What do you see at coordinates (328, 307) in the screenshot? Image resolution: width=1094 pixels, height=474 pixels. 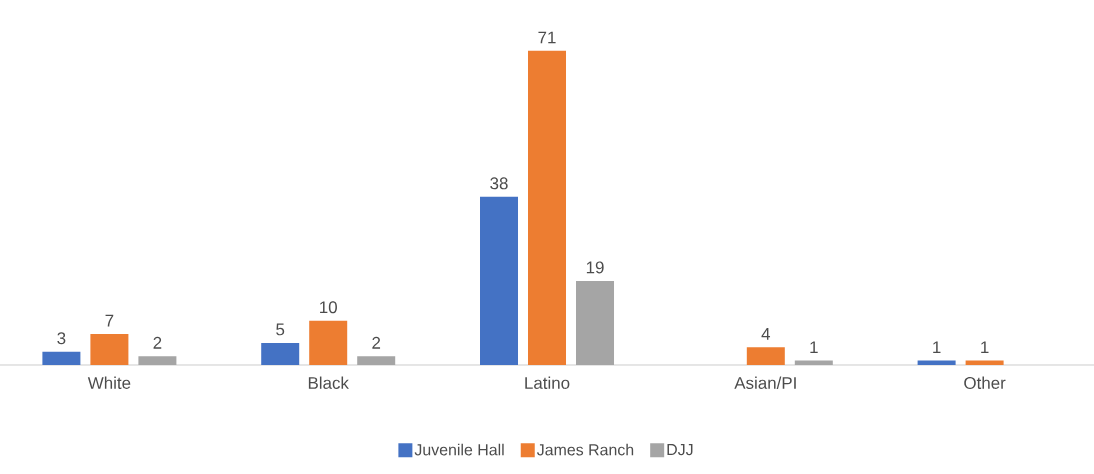 I see `data-label: 10` at bounding box center [328, 307].